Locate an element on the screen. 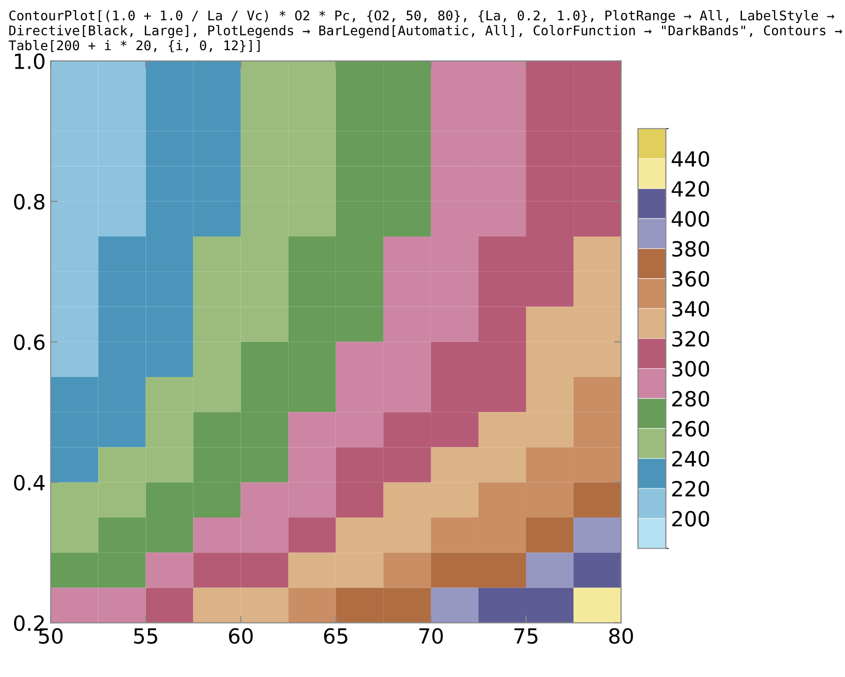  color-bar-label: 260 is located at coordinates (691, 428).